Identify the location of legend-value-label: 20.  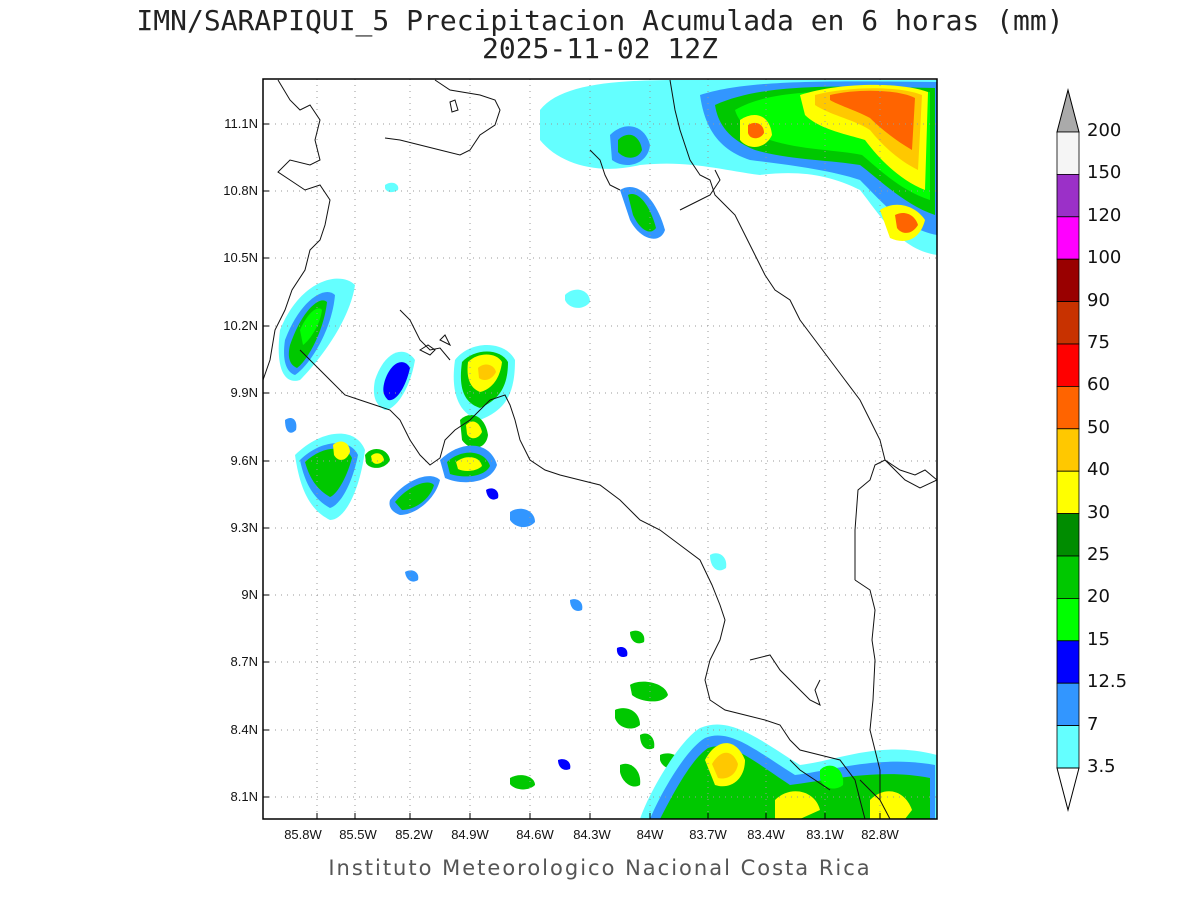
(1098, 597).